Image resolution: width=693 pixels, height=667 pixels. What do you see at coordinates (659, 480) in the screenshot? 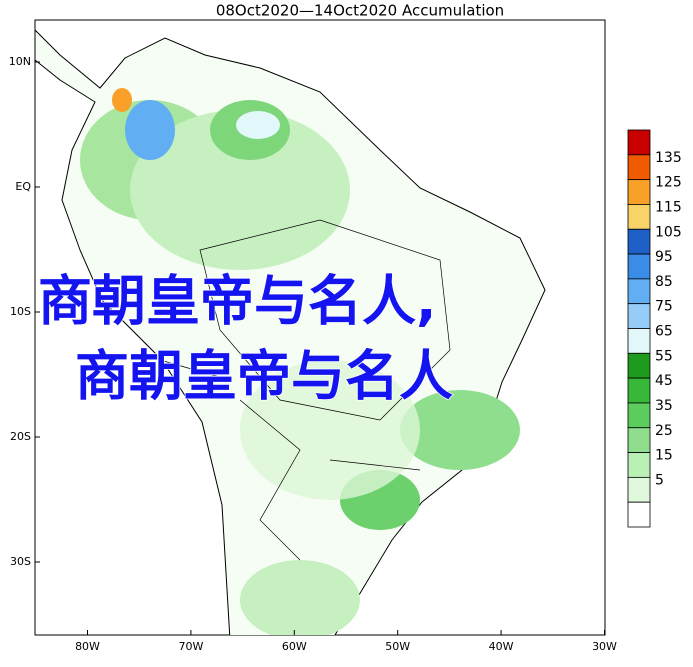
I see `colorbar-label: 5` at bounding box center [659, 480].